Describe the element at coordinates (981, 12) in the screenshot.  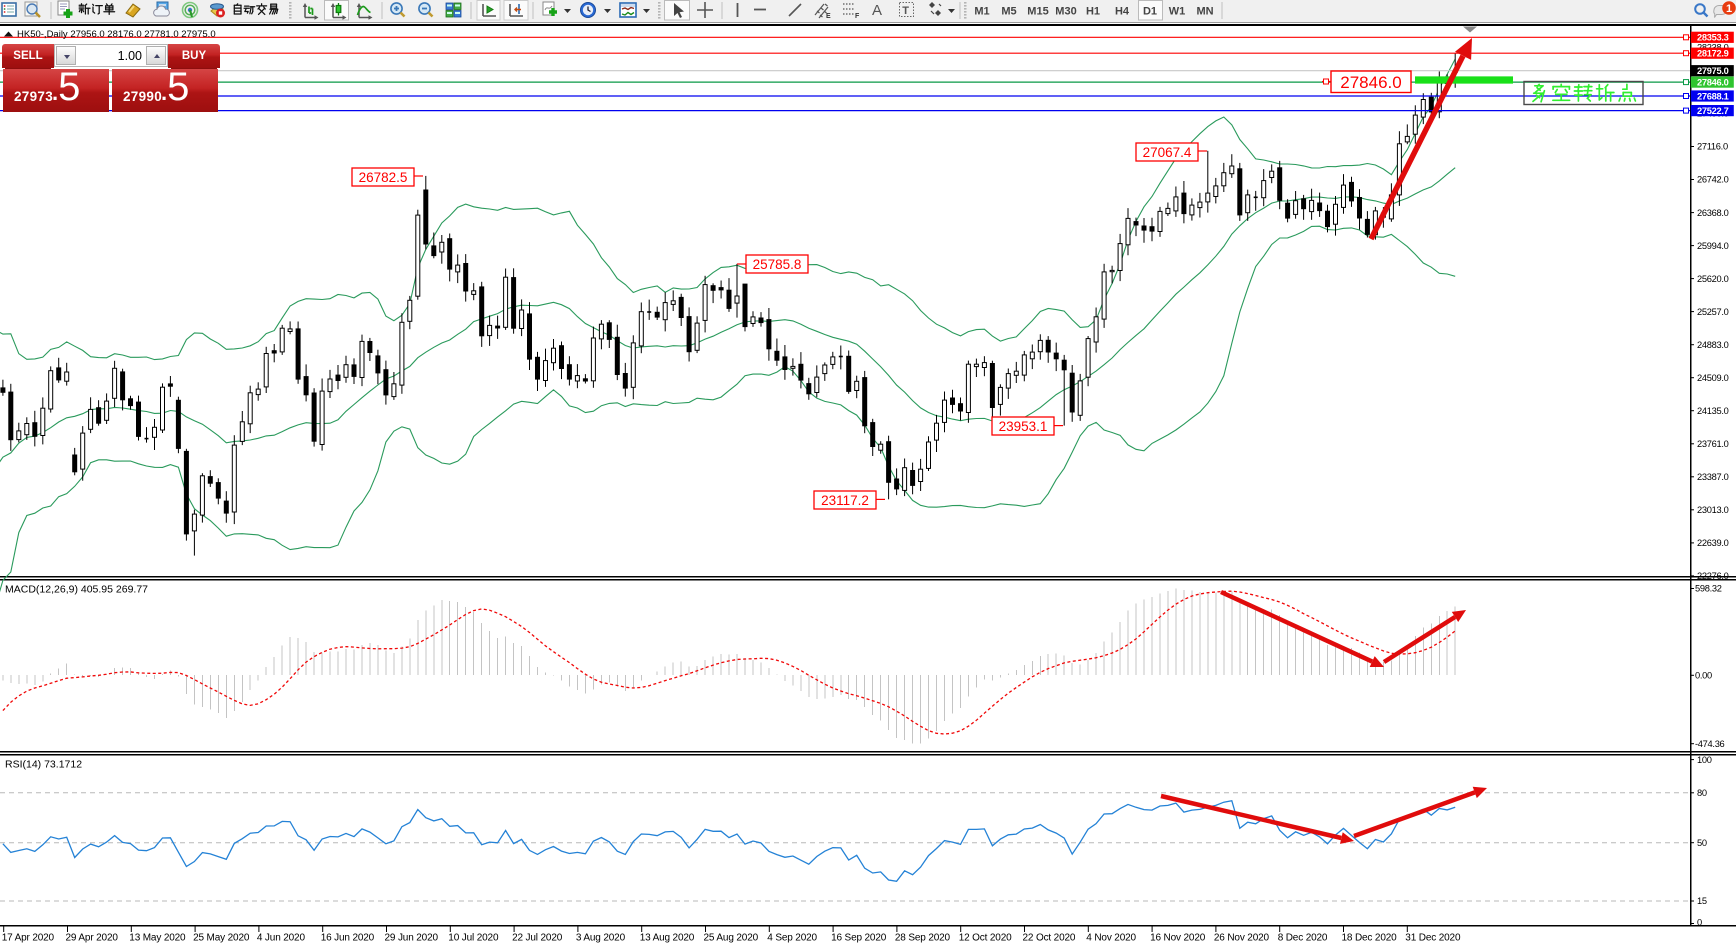
I see `svg-text: M1` at that location.